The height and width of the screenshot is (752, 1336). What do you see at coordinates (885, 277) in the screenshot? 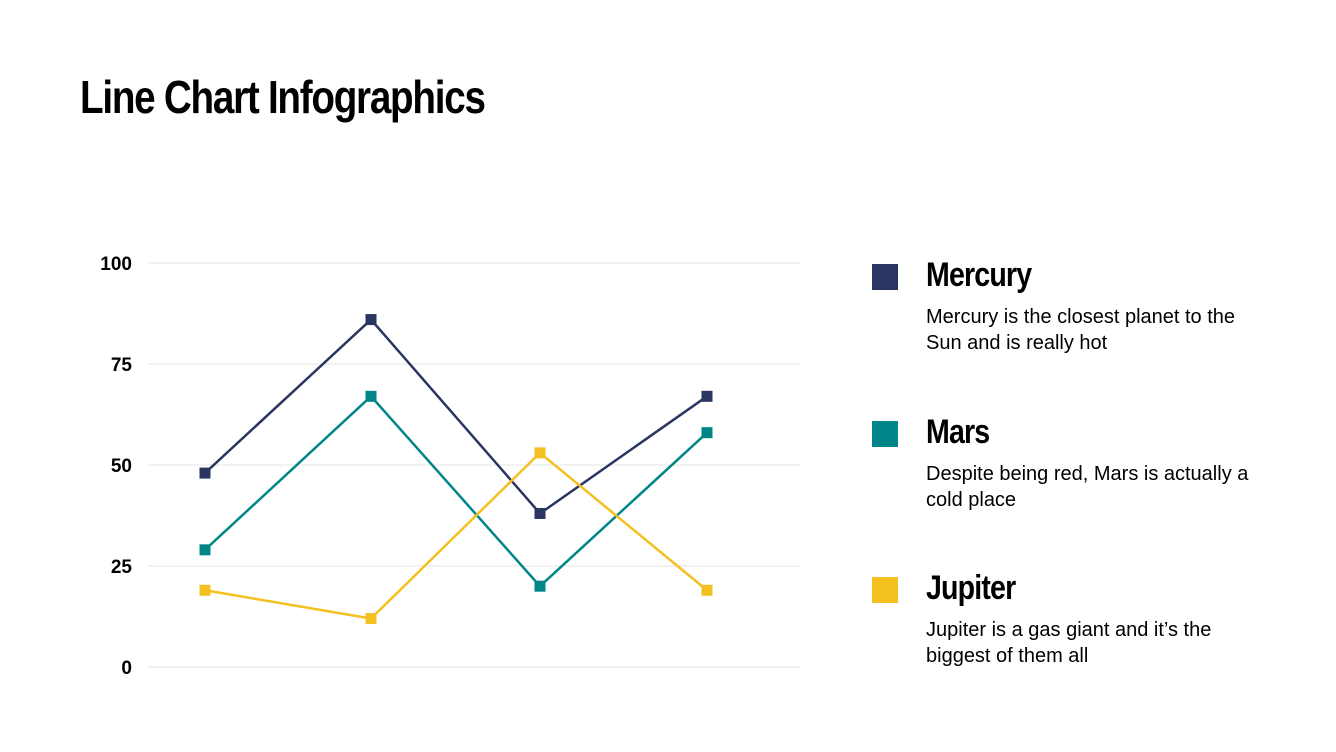
I see `legend-swatch-mercury` at bounding box center [885, 277].